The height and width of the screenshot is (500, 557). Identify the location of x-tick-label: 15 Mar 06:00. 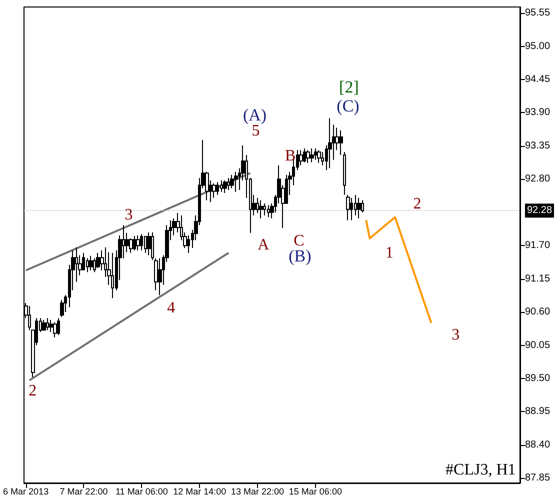
(315, 491).